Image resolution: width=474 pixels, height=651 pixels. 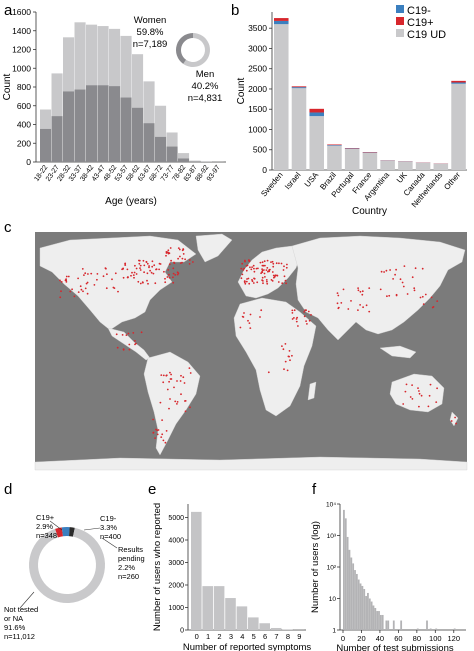 What do you see at coordinates (247, 646) in the screenshot?
I see `e-x-axis-label: Number of reported symptoms` at bounding box center [247, 646].